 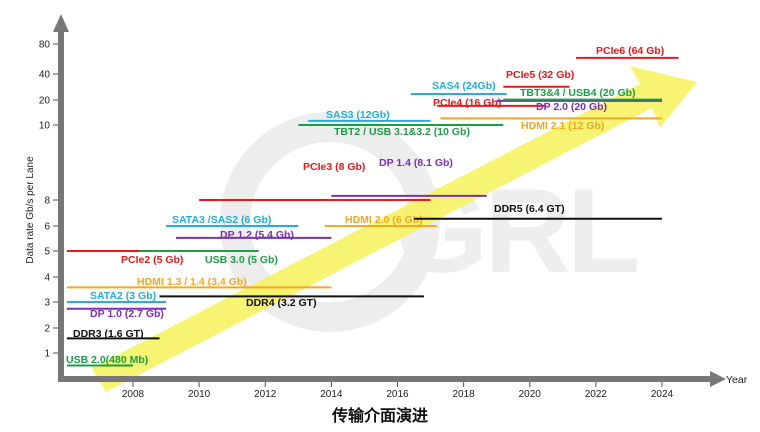 I want to click on x-axis-title: Year, so click(x=737, y=380).